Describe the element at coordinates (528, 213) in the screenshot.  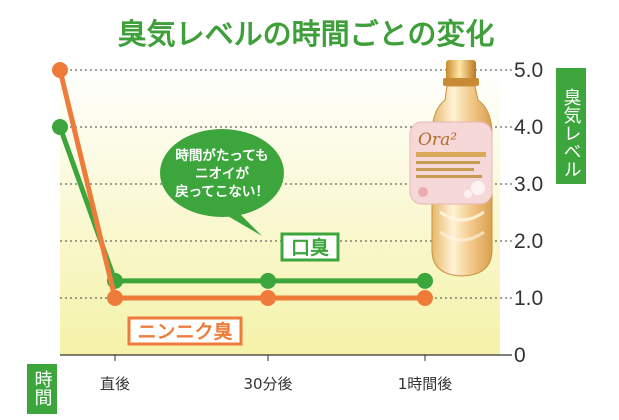
I see `y-tick-labels: 5.0 4.0 3.0 2.0 1.0 0` at that location.